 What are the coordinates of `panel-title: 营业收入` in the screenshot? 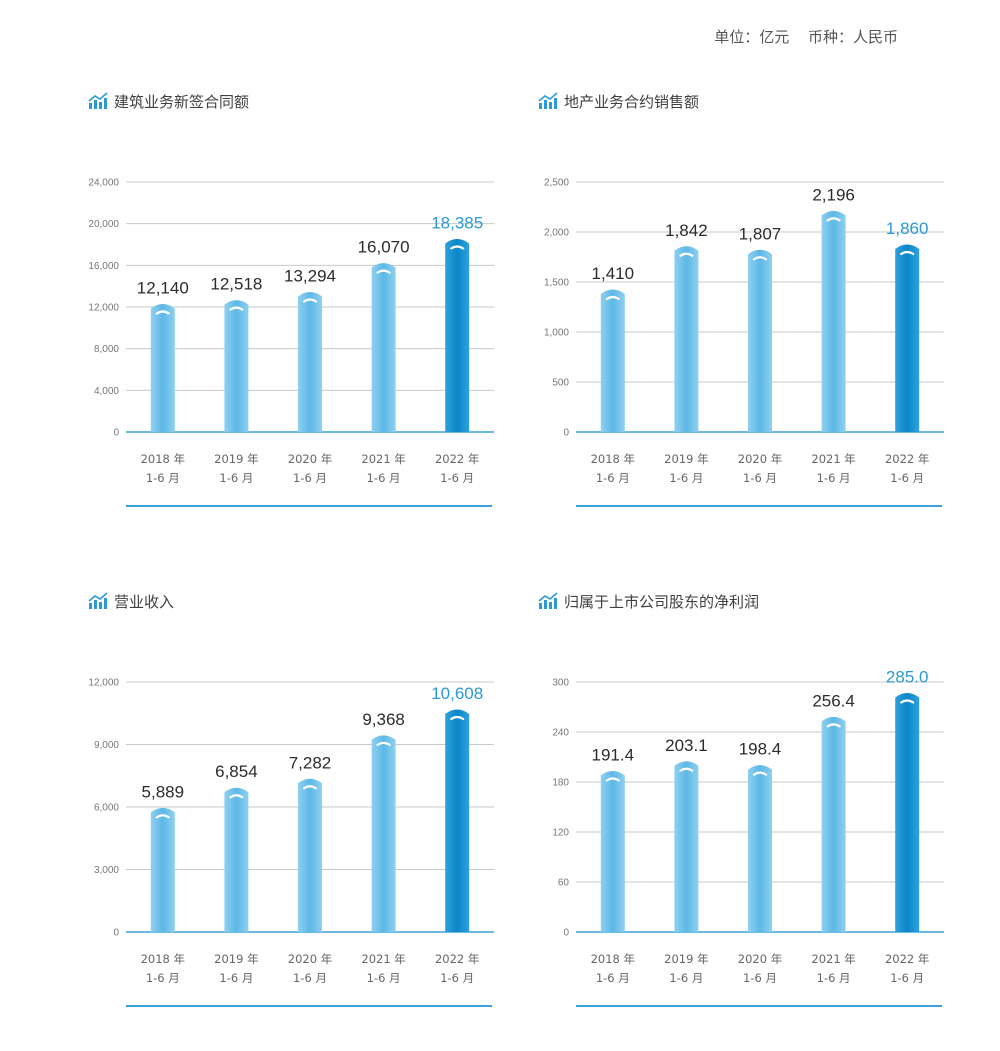 It's located at (131, 601).